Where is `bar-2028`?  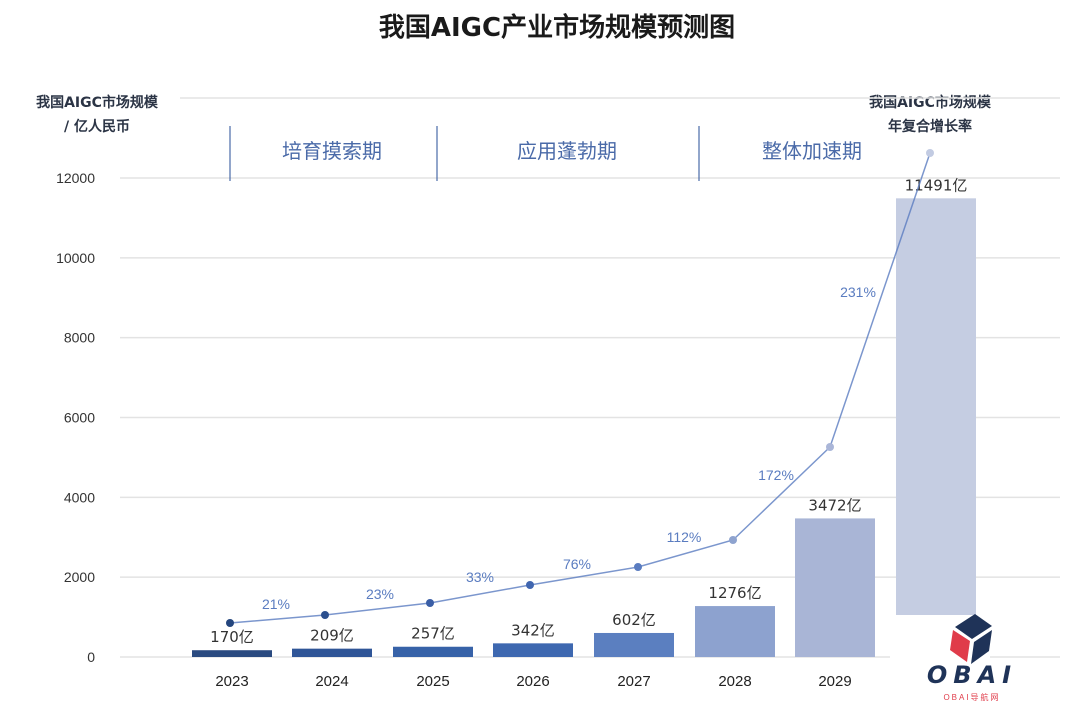 bar-2028 is located at coordinates (735, 631).